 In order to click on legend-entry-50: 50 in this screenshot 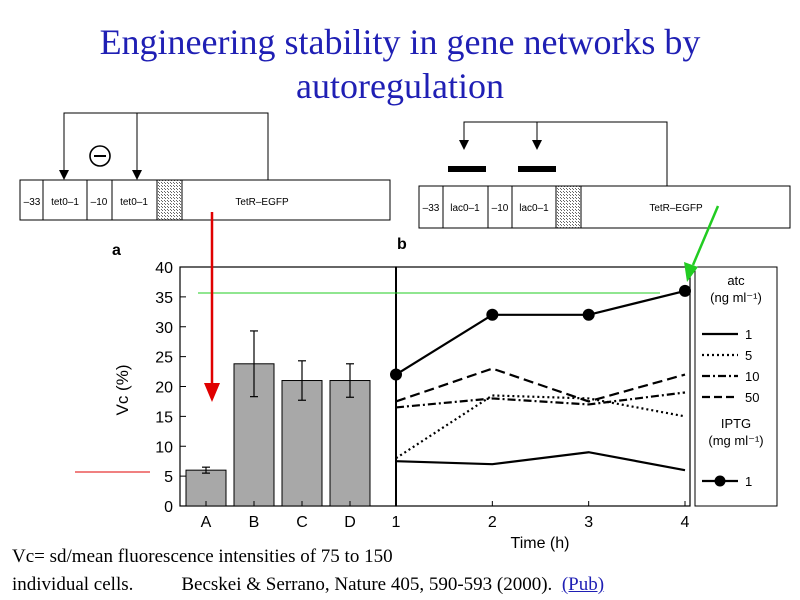, I will do `click(752, 397)`.